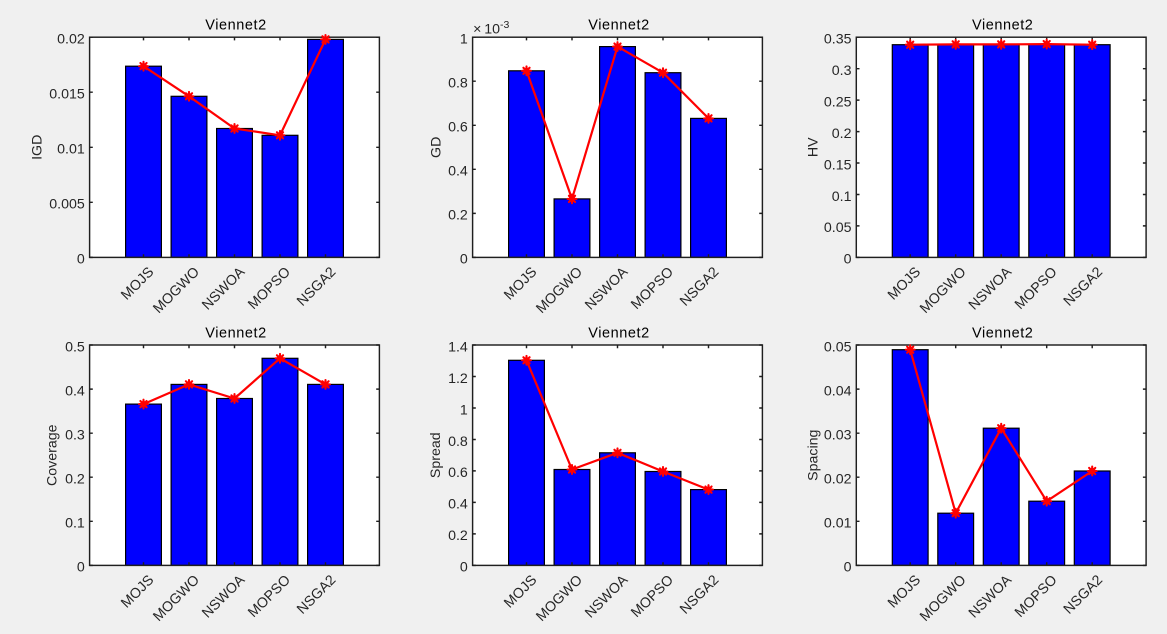  What do you see at coordinates (436, 455) in the screenshot?
I see `svg-text: Spread` at bounding box center [436, 455].